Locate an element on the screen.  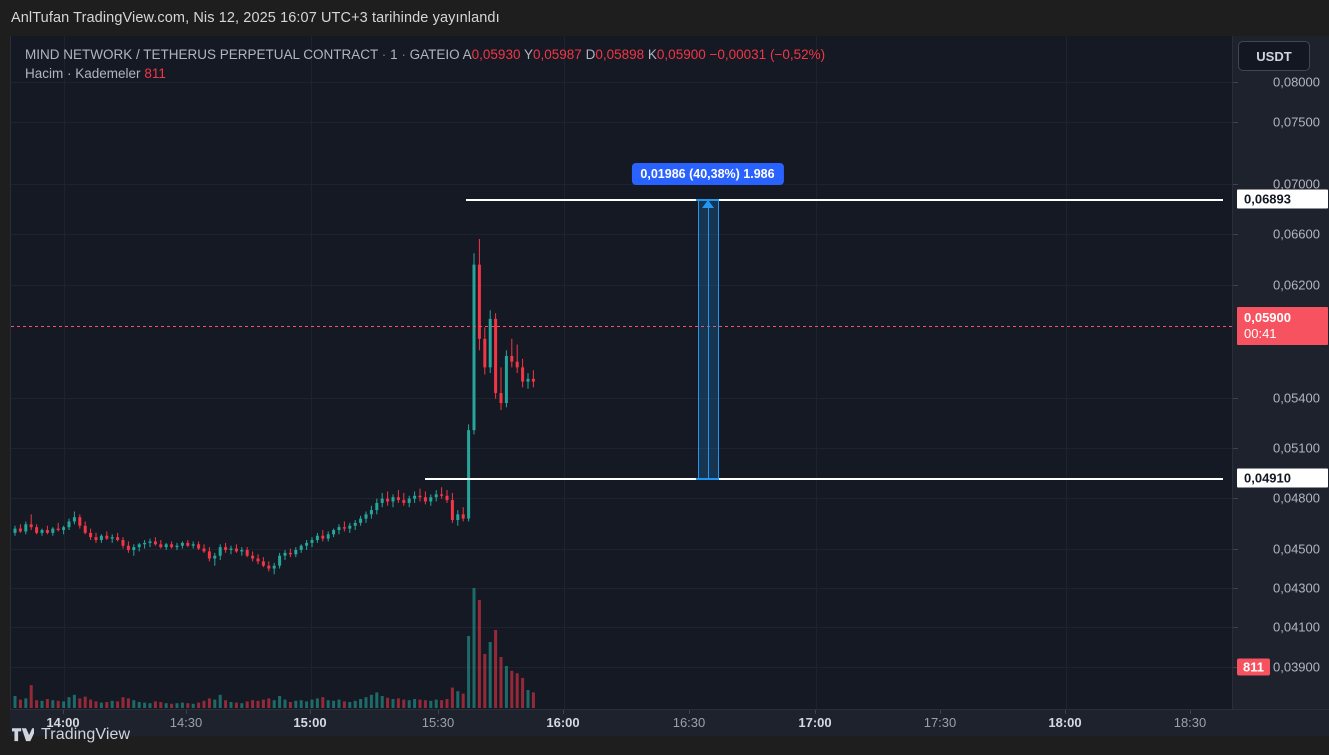
legend-exchange: GATEIO is located at coordinates (434, 54).